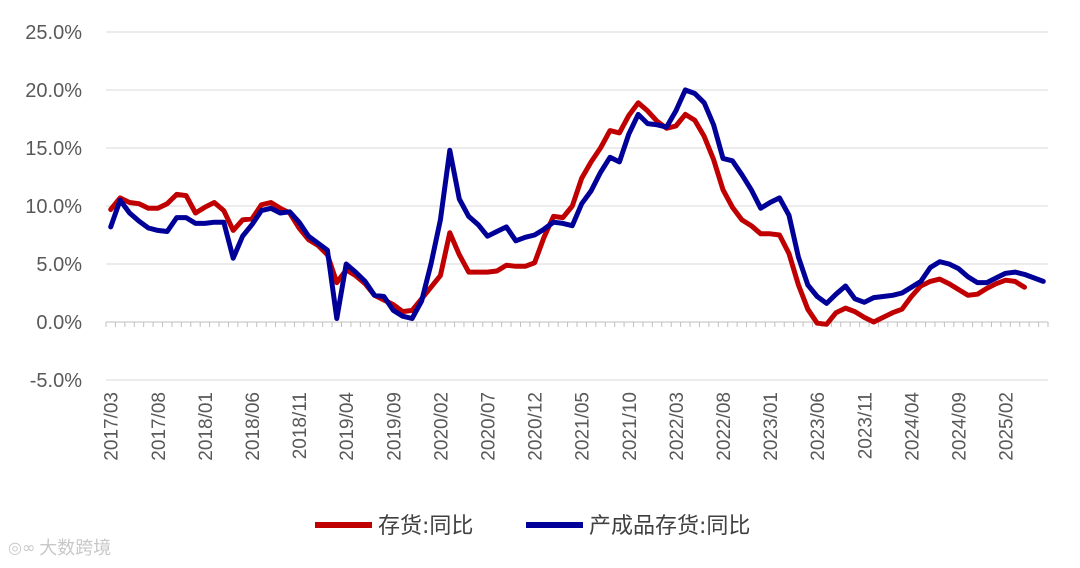 The image size is (1080, 568). I want to click on x-tick-label: 2022/03, so click(677, 426).